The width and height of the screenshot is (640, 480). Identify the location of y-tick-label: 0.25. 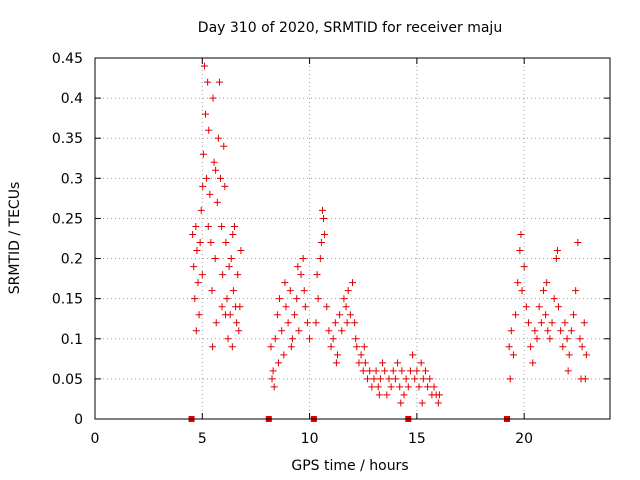
(67, 219).